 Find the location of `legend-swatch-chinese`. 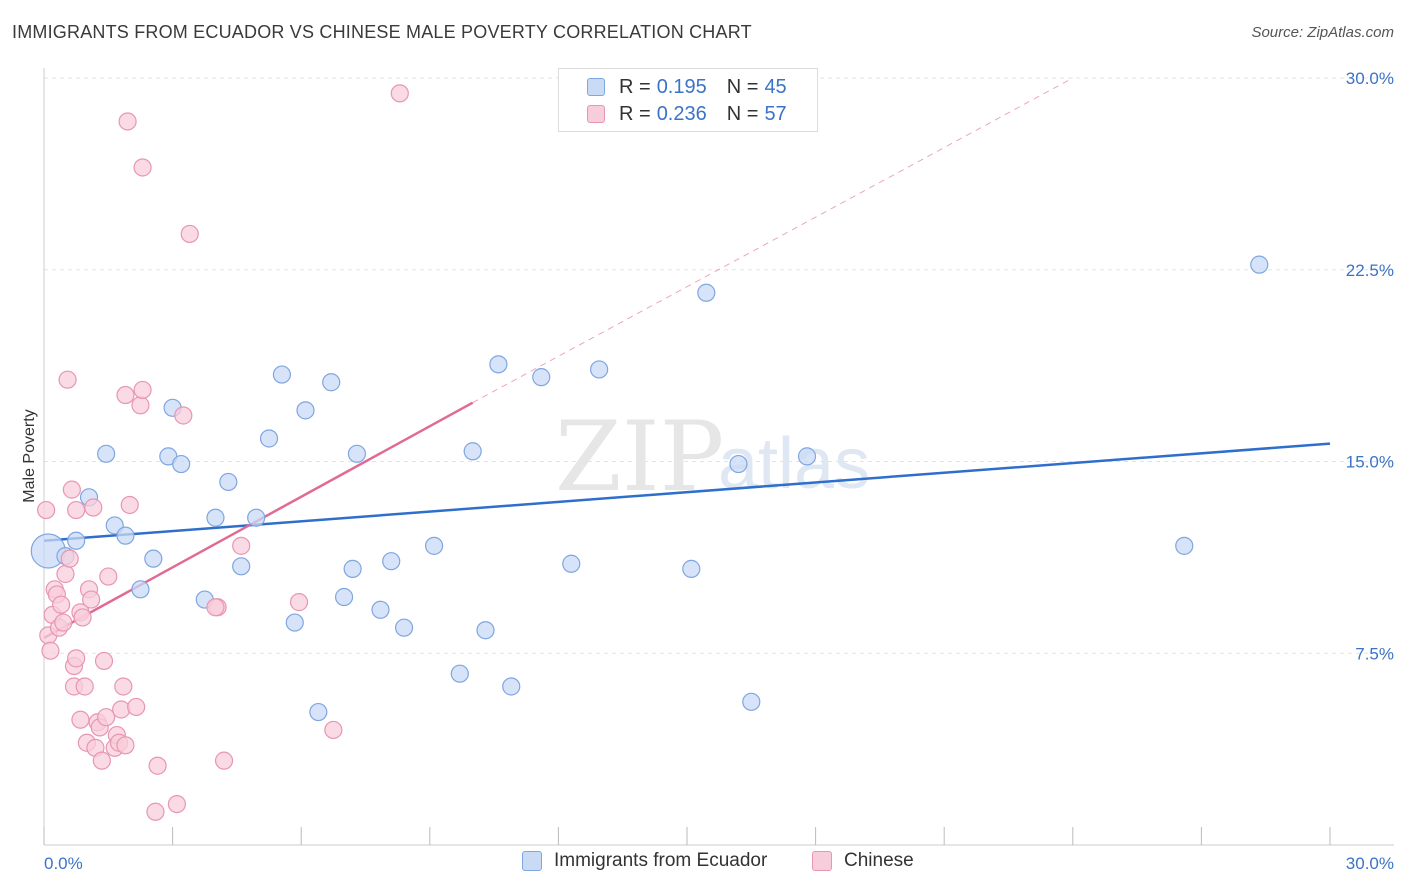

legend-swatch-chinese is located at coordinates (596, 114).